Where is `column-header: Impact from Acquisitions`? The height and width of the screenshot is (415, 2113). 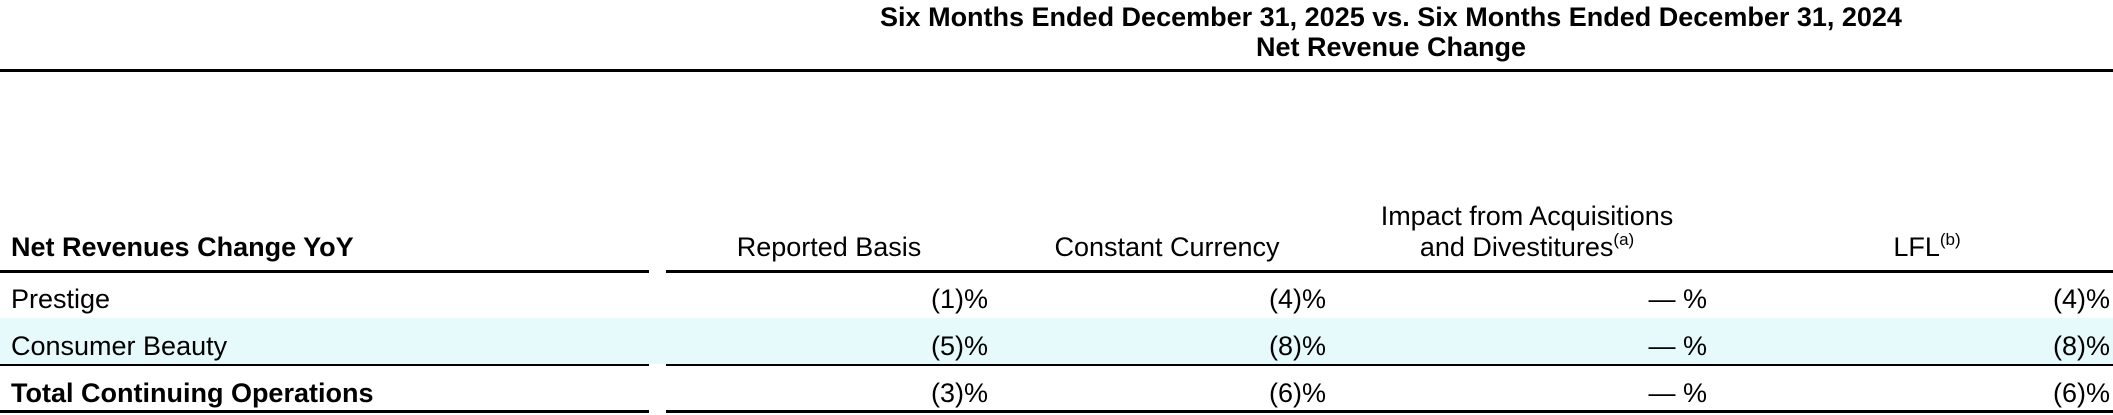 column-header: Impact from Acquisitions is located at coordinates (1527, 216).